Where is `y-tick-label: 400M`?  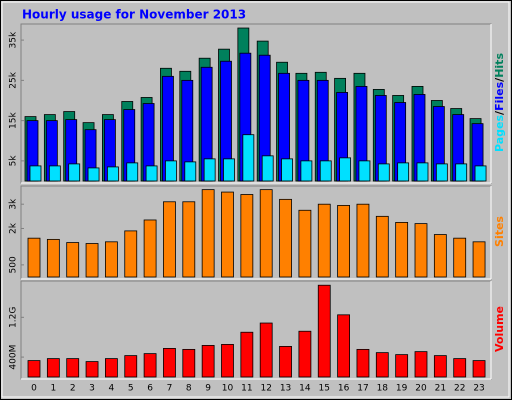 y-tick-label: 400M is located at coordinates (14, 357).